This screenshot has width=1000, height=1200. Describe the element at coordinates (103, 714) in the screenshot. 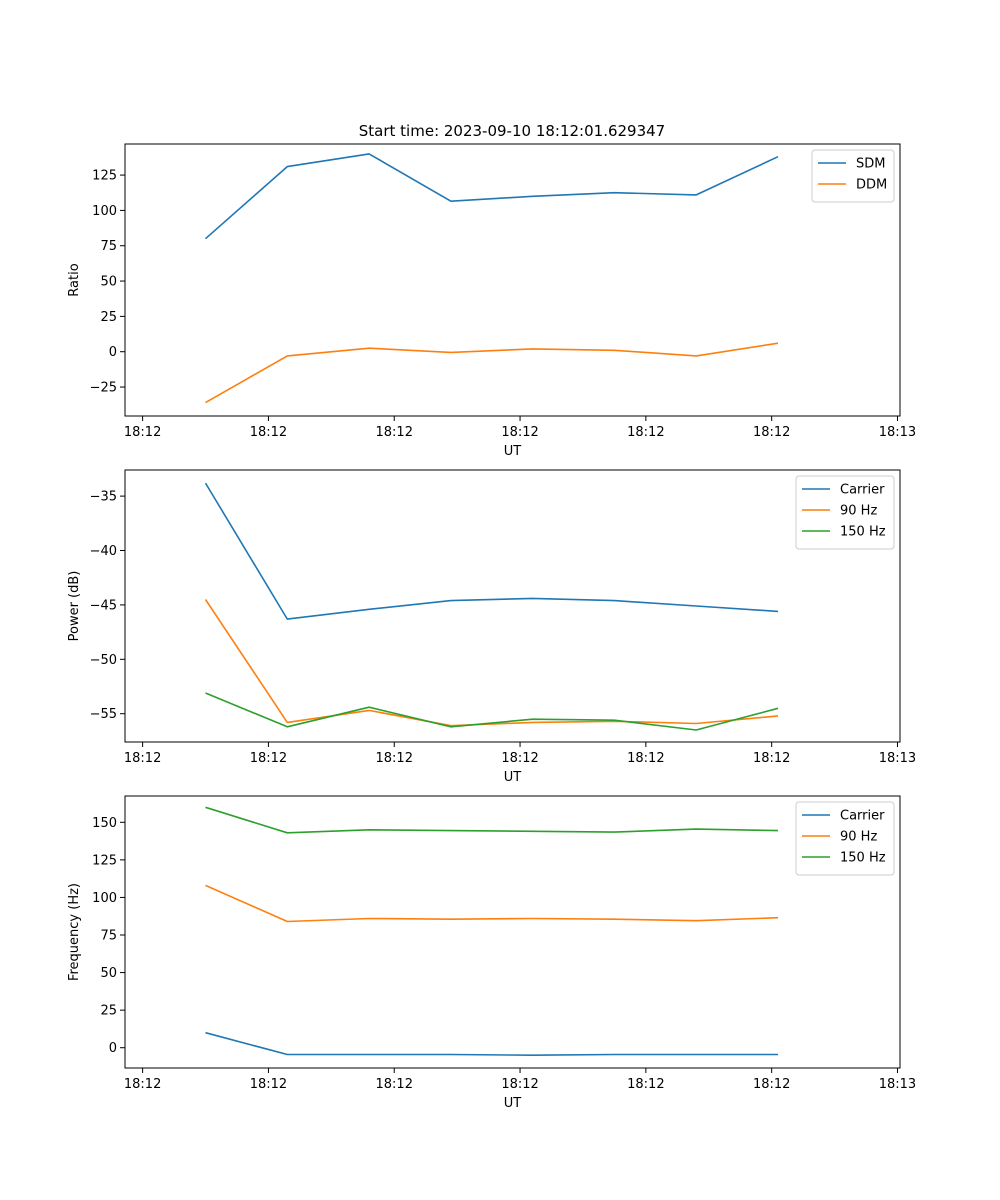

I see `y-tick-label: −55` at that location.